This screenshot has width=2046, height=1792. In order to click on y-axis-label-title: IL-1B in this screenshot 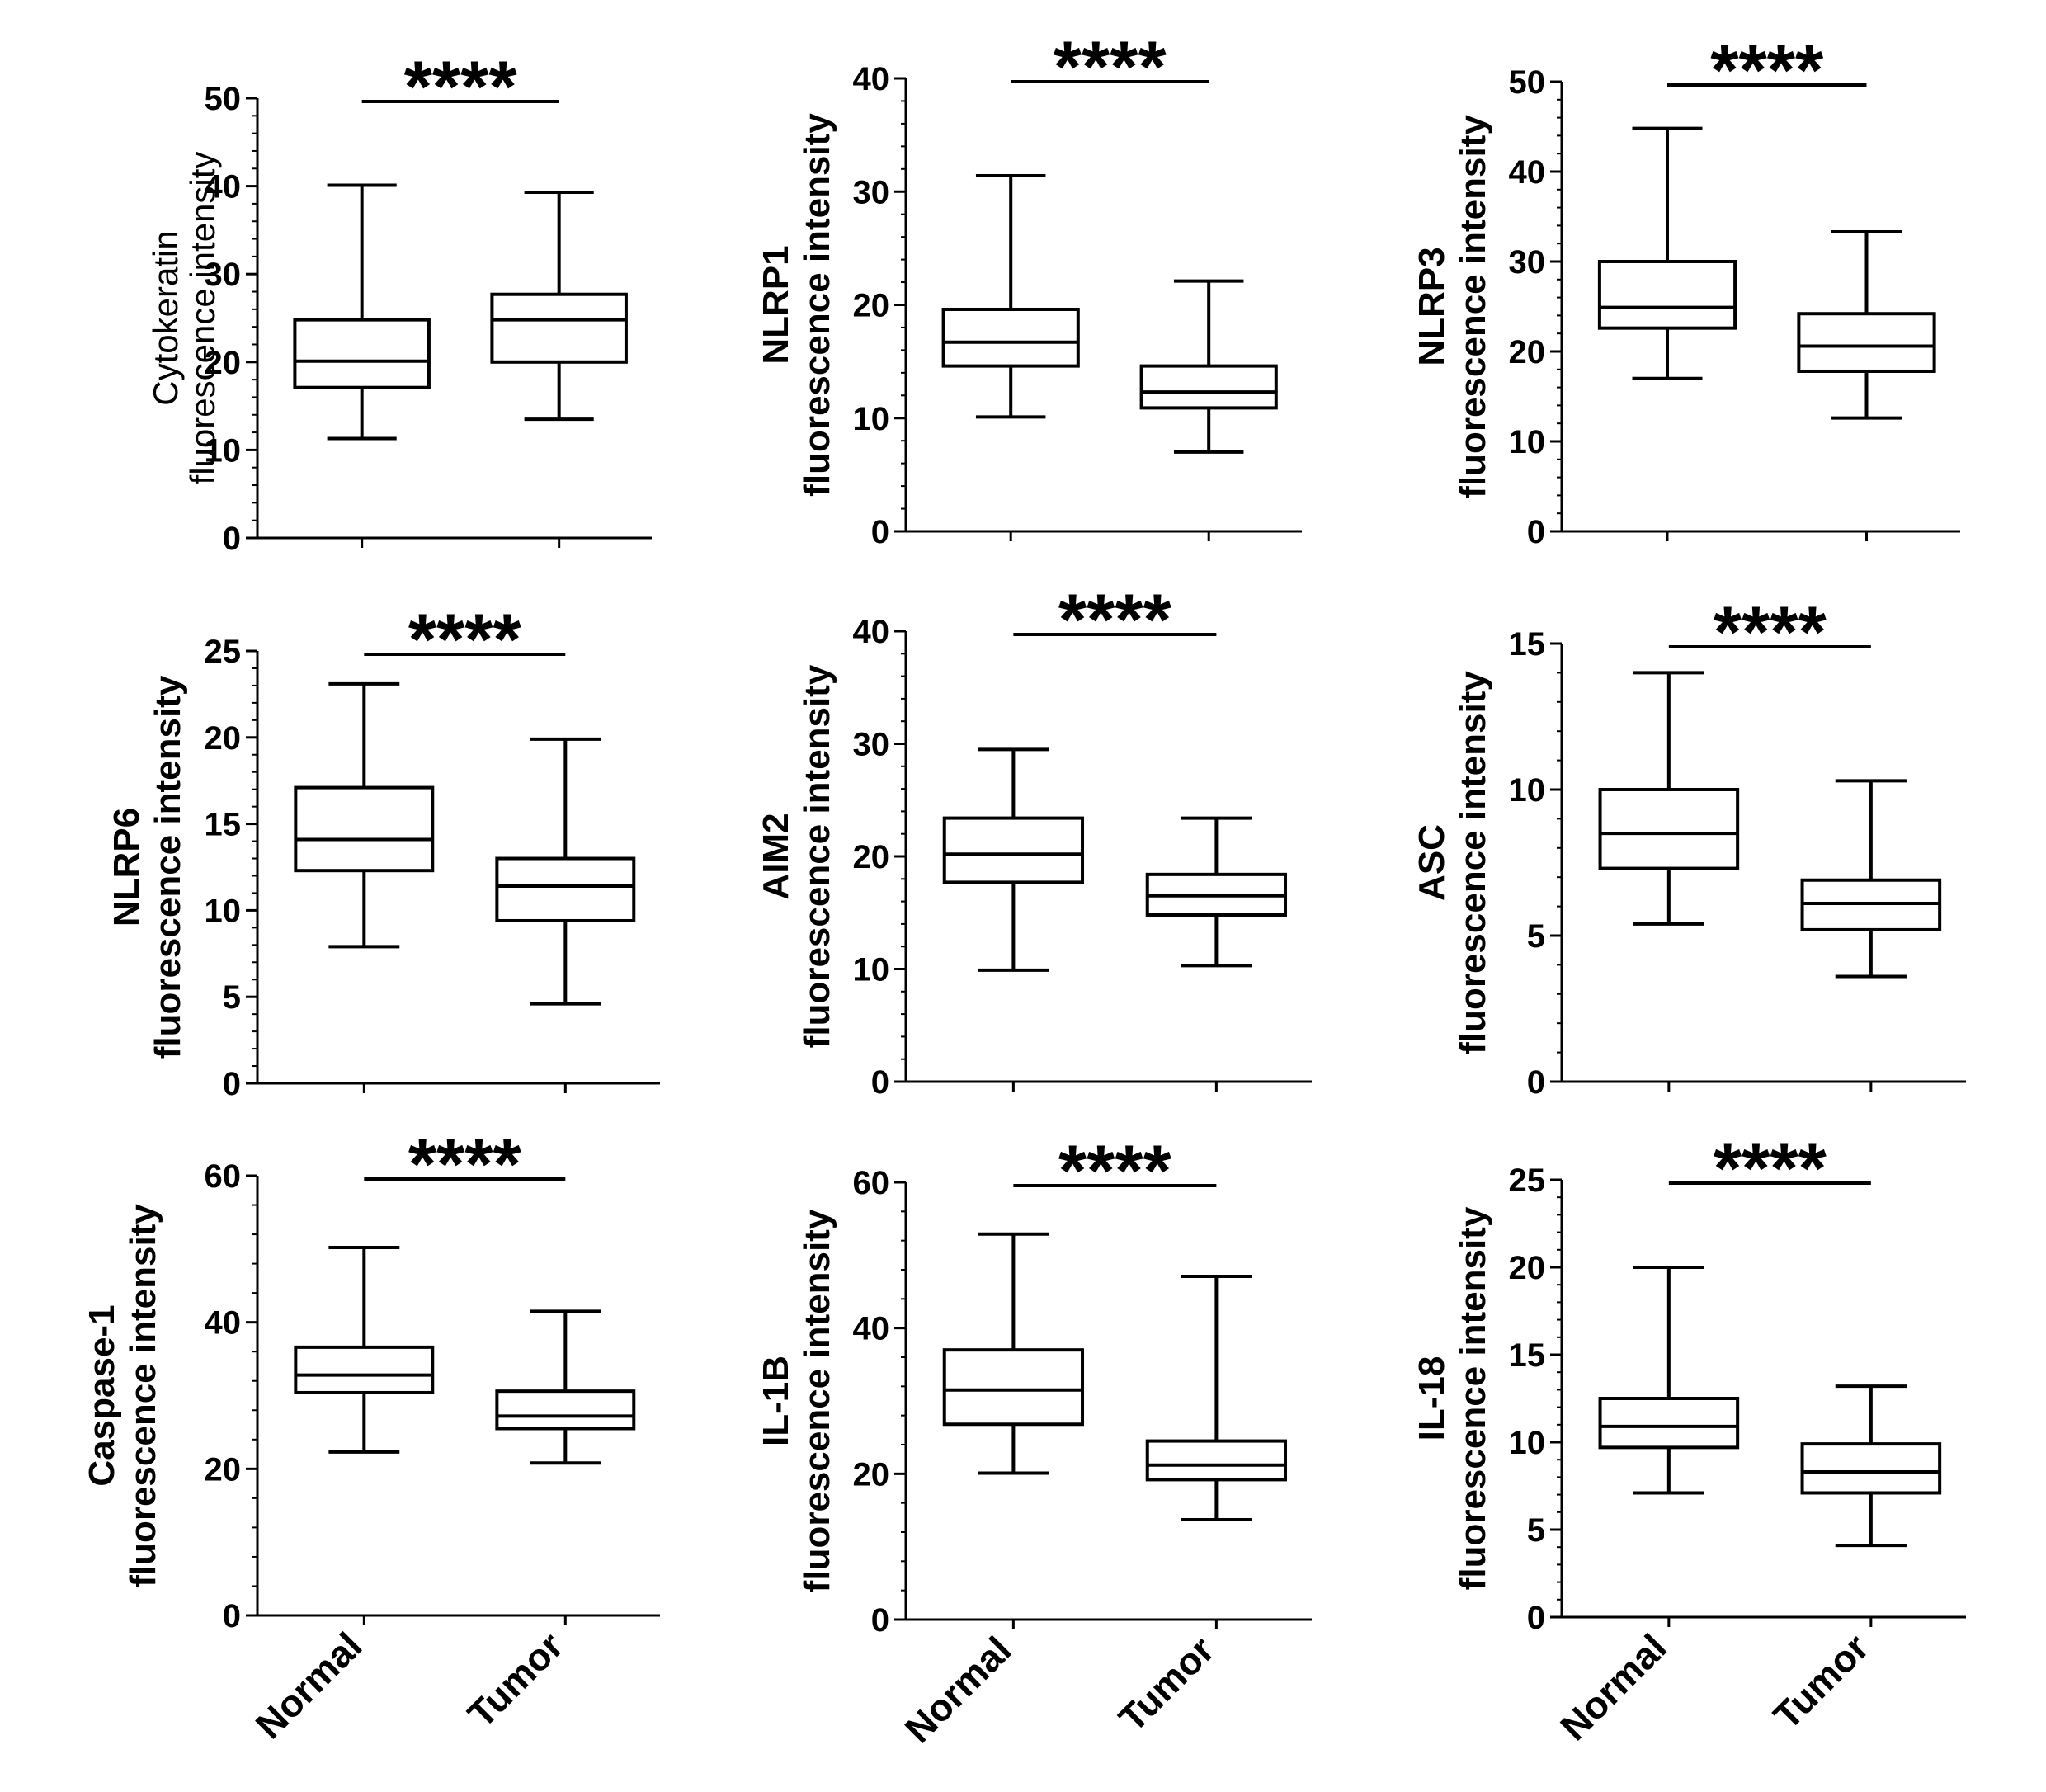, I will do `click(776, 1401)`.